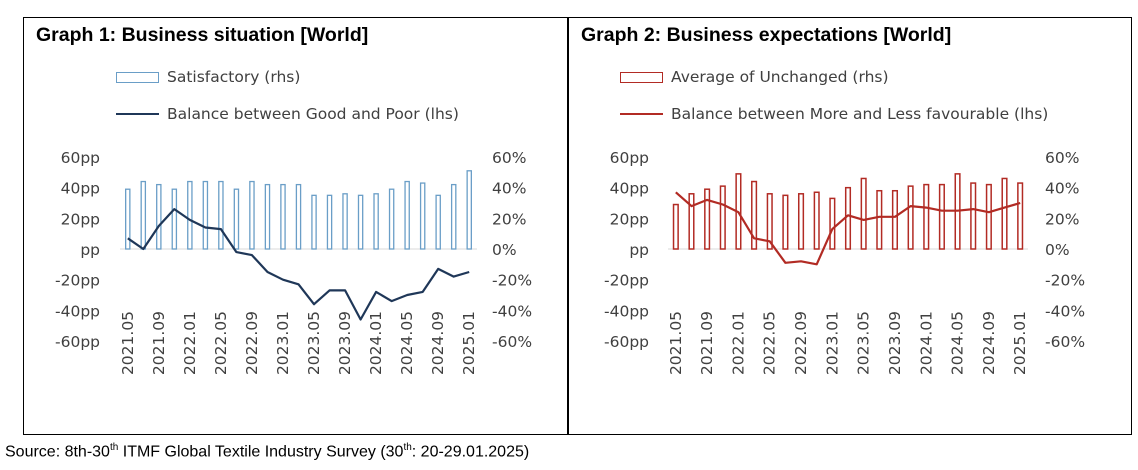 The height and width of the screenshot is (470, 1138). I want to click on y-left-tick-label: pp, so click(90, 250).